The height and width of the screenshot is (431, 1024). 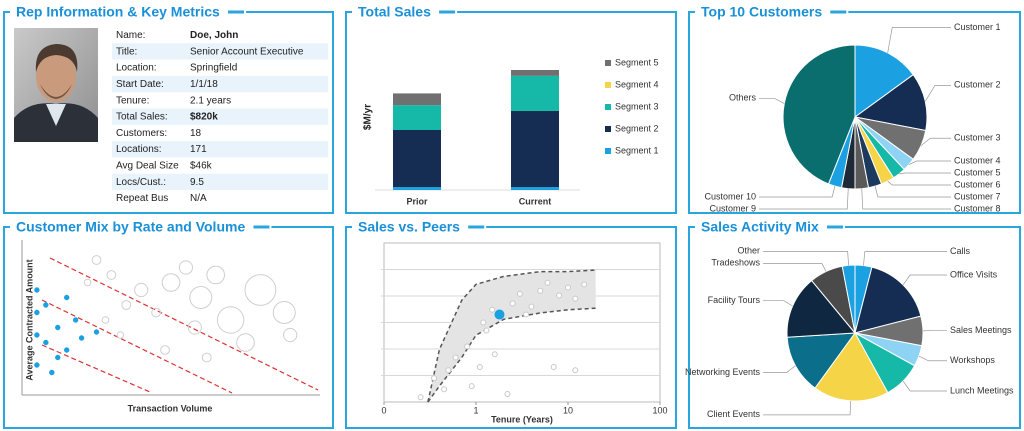 I want to click on x-tick-label: Prior, so click(x=417, y=201).